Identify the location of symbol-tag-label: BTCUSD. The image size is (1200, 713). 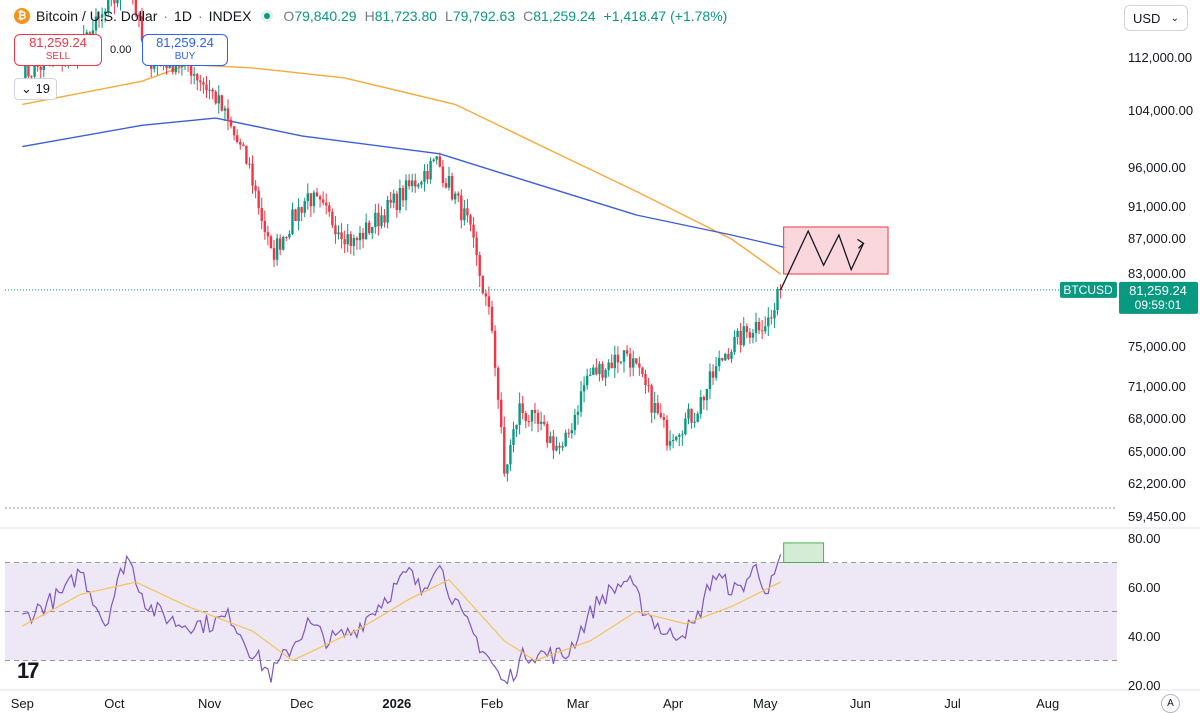
(1088, 290).